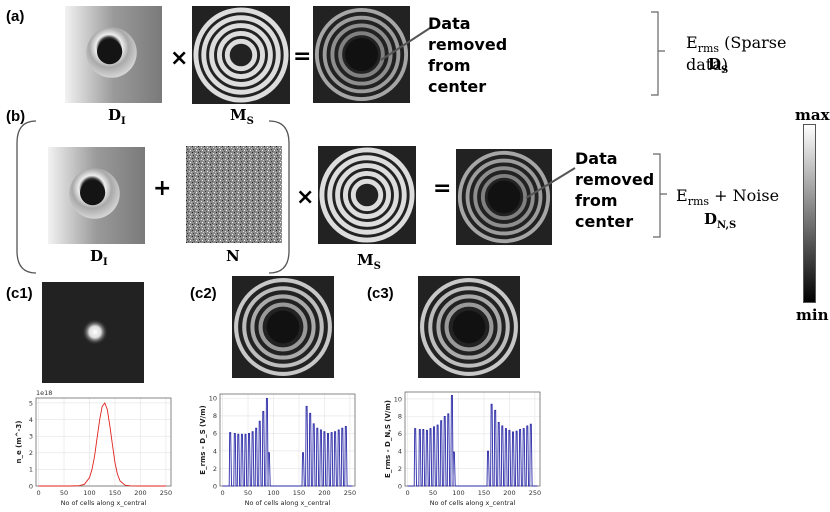 The height and width of the screenshot is (512, 830). What do you see at coordinates (550, 183) in the screenshot?
I see `pointer-line-b` at bounding box center [550, 183].